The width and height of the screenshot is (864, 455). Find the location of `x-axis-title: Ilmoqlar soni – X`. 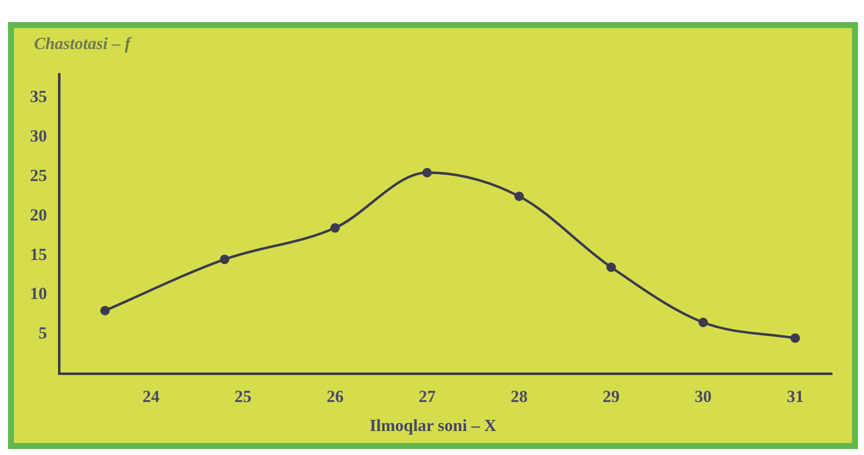

x-axis-title: Ilmoqlar soni – X is located at coordinates (433, 426).